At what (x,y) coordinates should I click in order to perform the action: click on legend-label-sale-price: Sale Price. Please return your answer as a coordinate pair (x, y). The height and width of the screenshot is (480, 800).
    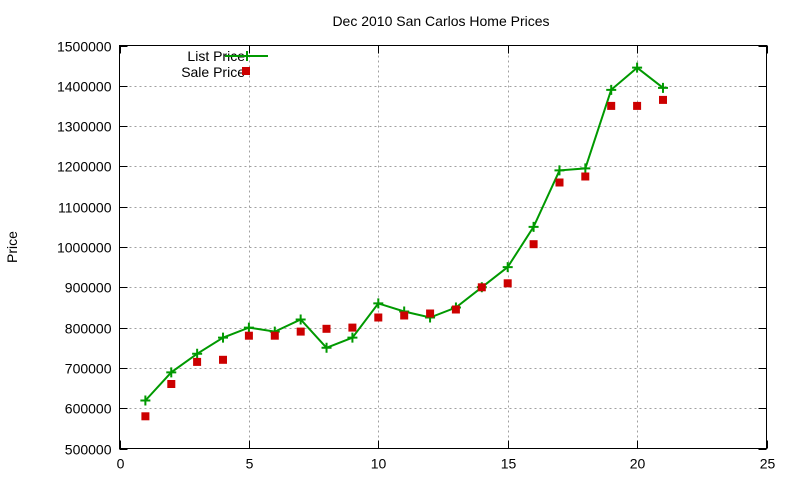
    Looking at the image, I should click on (213, 72).